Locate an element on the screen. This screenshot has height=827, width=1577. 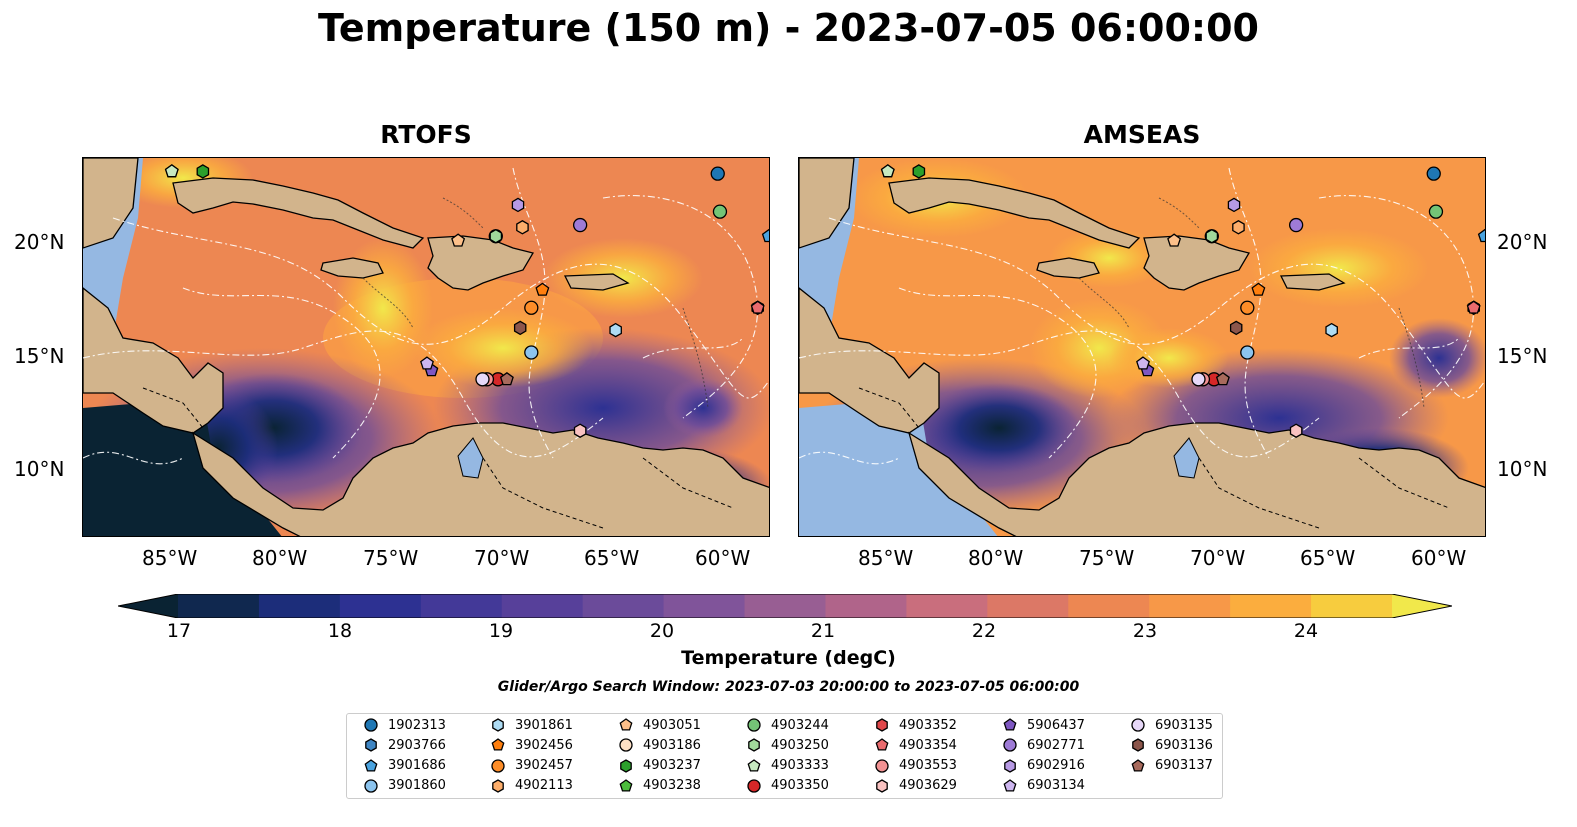
observation-markers-amseas is located at coordinates (1182, 301).